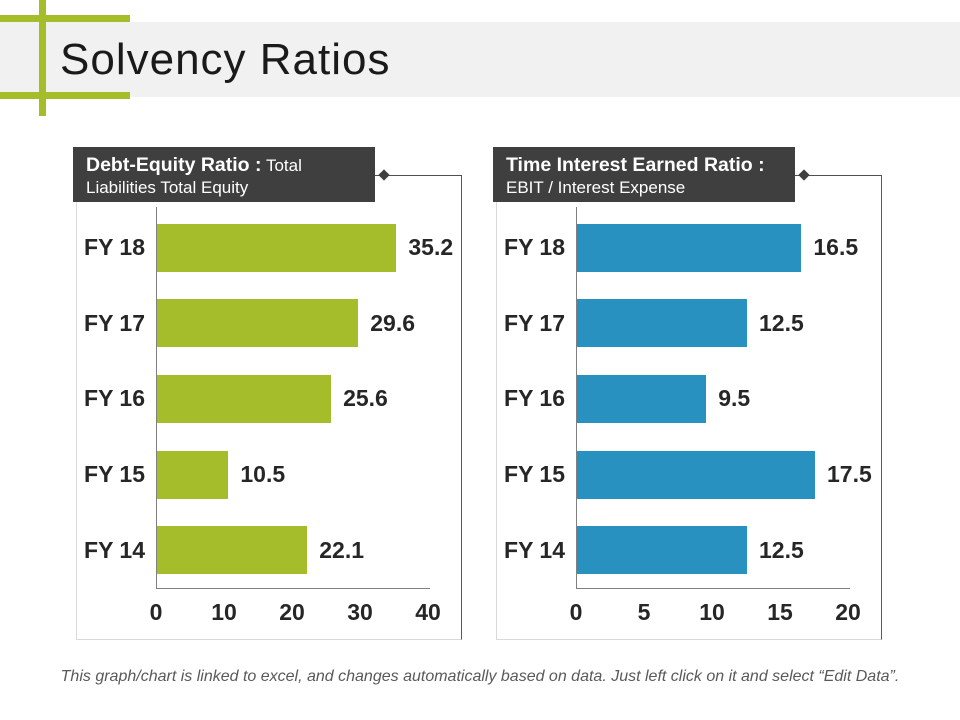 The height and width of the screenshot is (720, 960). What do you see at coordinates (644, 612) in the screenshot?
I see `x-tick-label: 5` at bounding box center [644, 612].